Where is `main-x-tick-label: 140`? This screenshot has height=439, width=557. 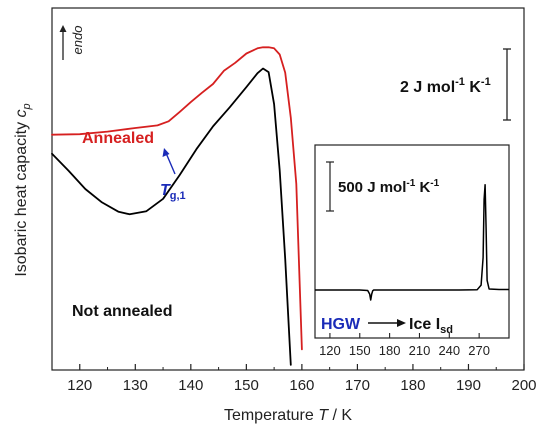
main-x-tick-label: 140 is located at coordinates (190, 385).